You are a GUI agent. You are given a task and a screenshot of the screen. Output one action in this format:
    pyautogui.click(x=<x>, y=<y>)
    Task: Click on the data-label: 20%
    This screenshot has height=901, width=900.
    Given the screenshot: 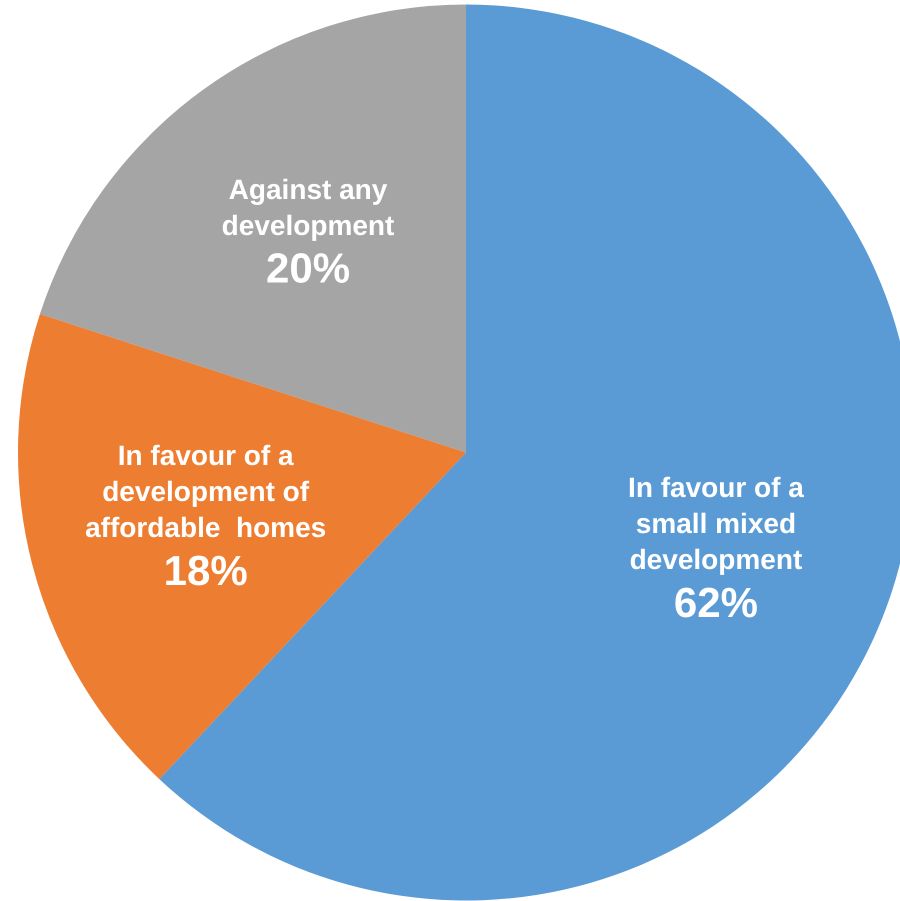 What is the action you would take?
    pyautogui.click(x=308, y=268)
    